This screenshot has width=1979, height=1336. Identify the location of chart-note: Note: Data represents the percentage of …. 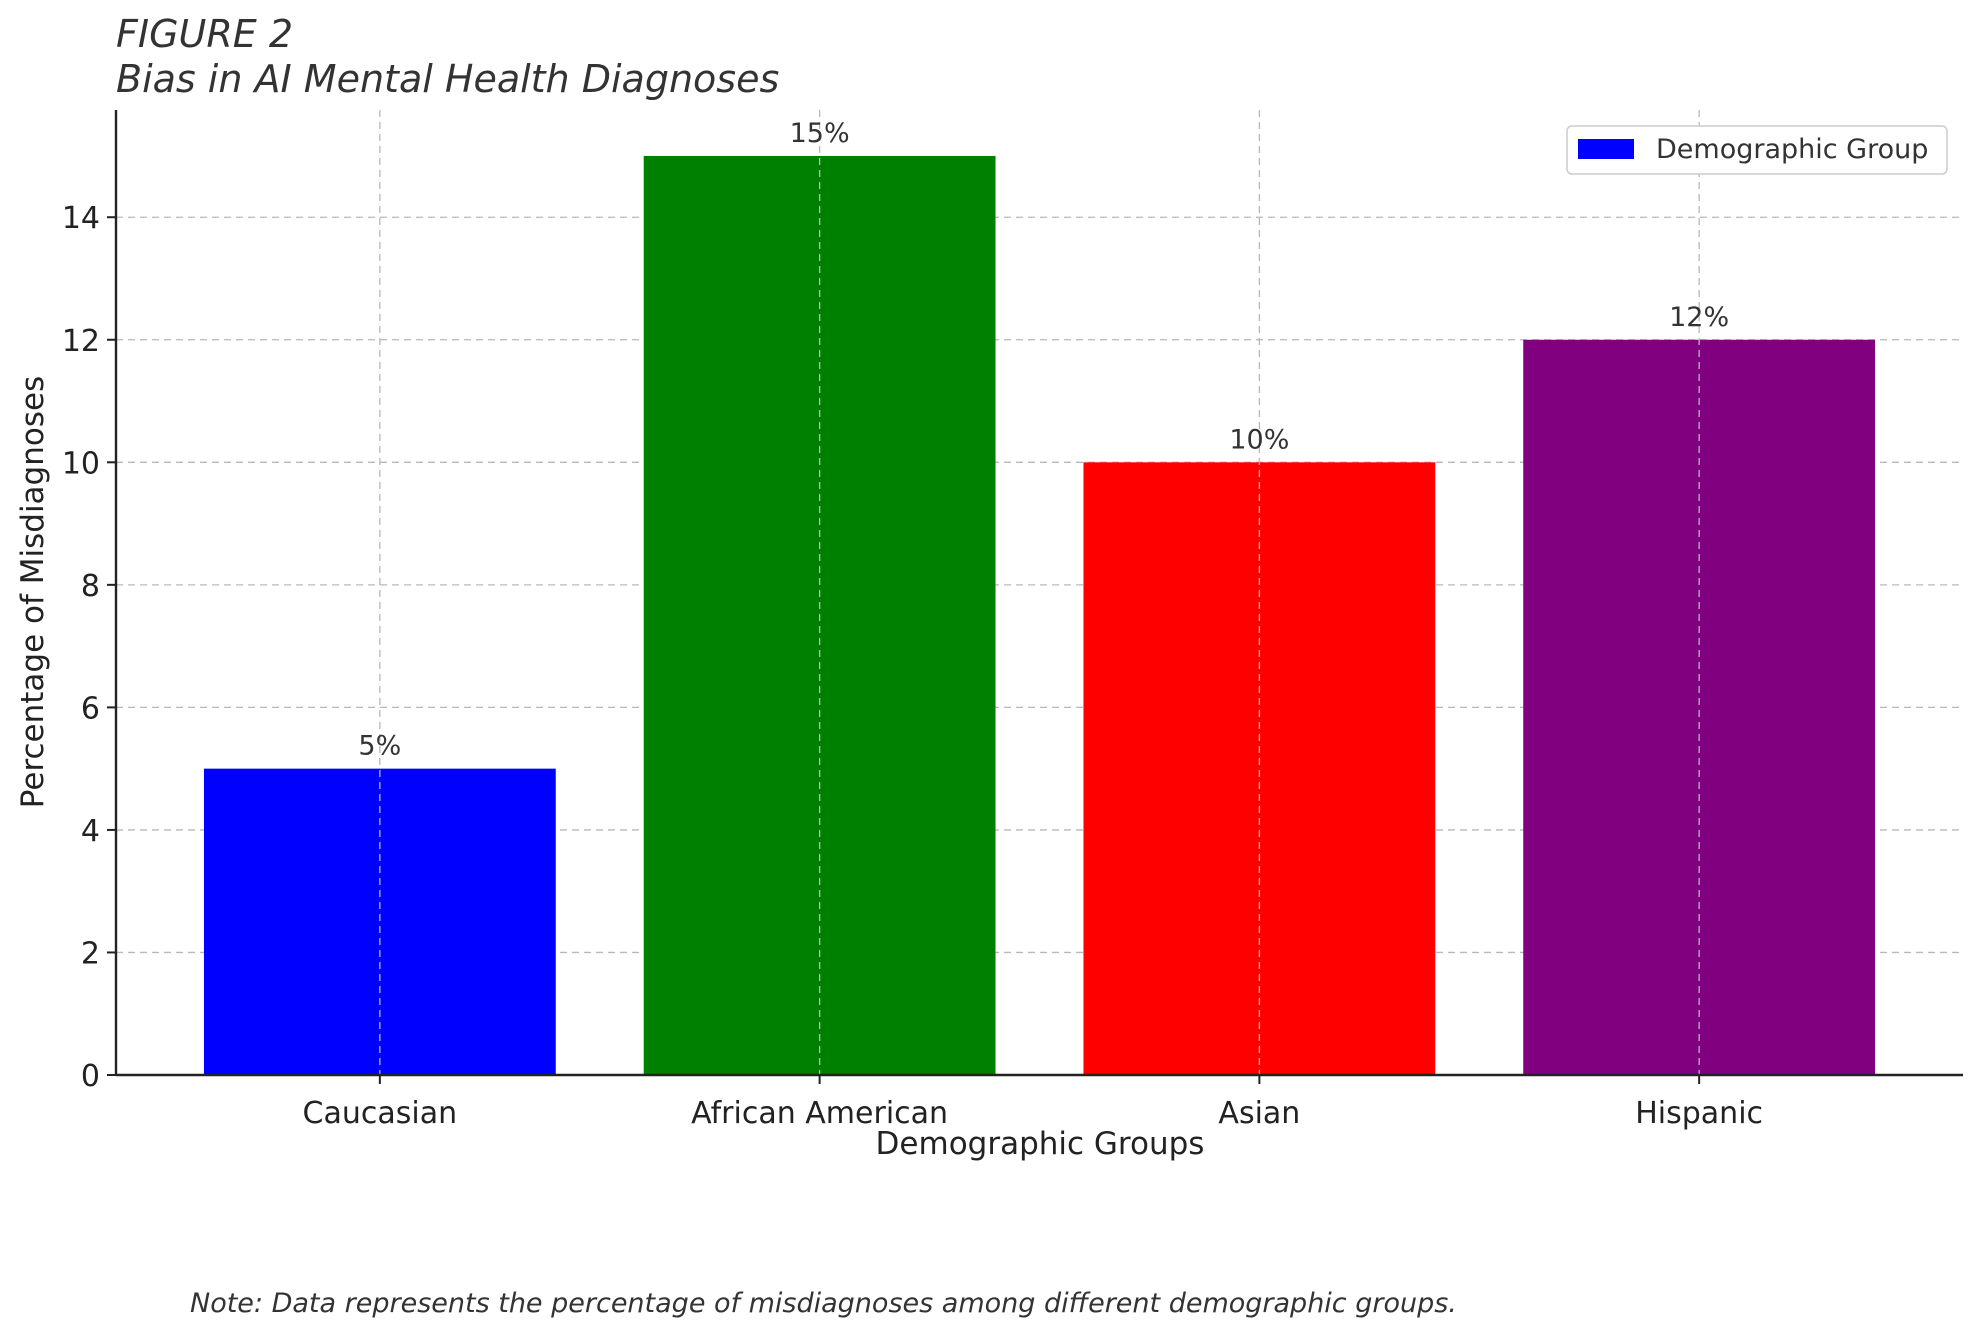
(823, 1303).